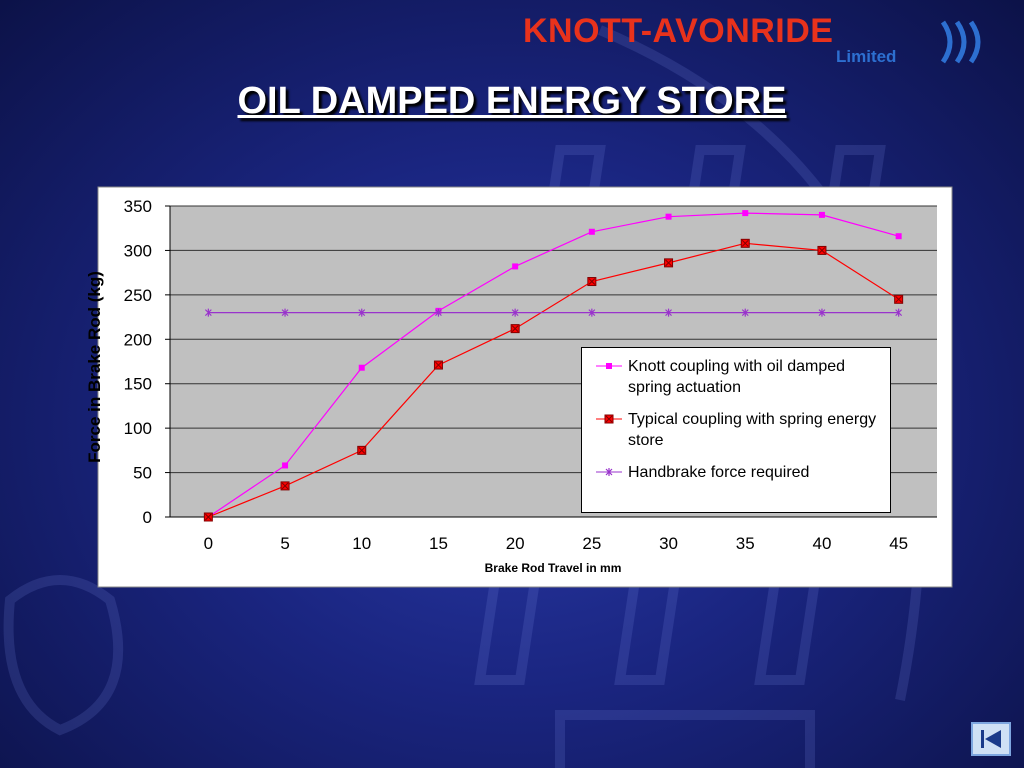 This screenshot has width=1024, height=768. Describe the element at coordinates (361, 543) in the screenshot. I see `x-tick-label: 10` at that location.